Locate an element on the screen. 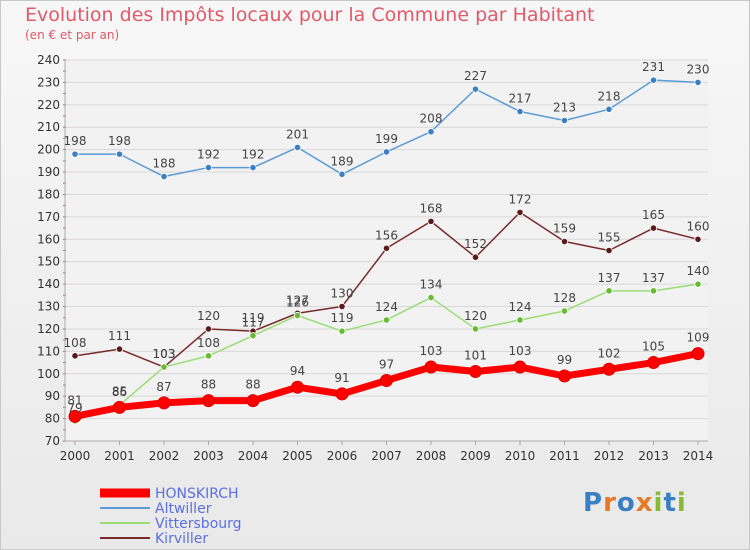 The image size is (750, 550). y-tick-label: 110 is located at coordinates (48, 351).